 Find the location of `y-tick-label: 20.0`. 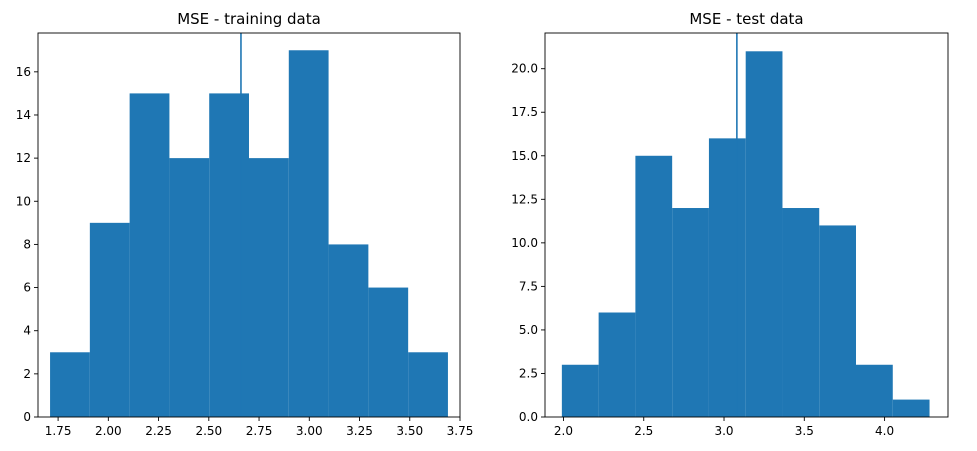

y-tick-label: 20.0 is located at coordinates (524, 69).